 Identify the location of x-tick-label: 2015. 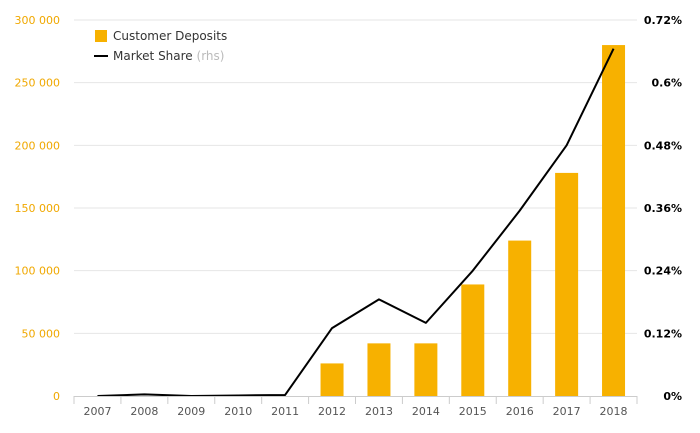
(473, 411).